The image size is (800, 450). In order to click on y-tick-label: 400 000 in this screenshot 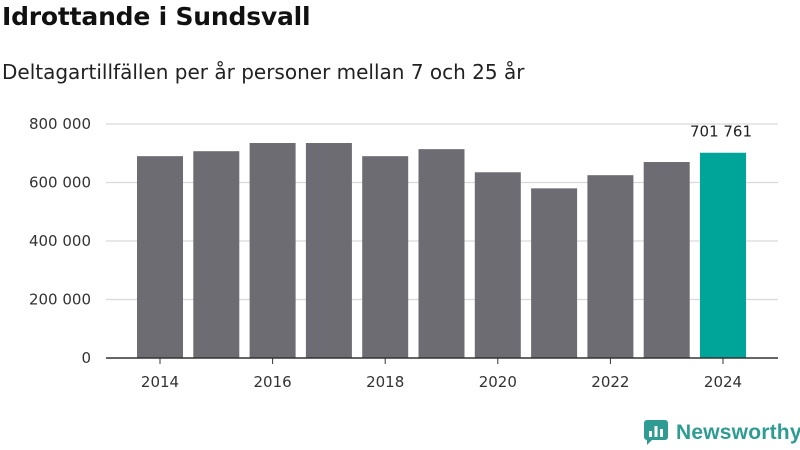, I will do `click(60, 241)`.